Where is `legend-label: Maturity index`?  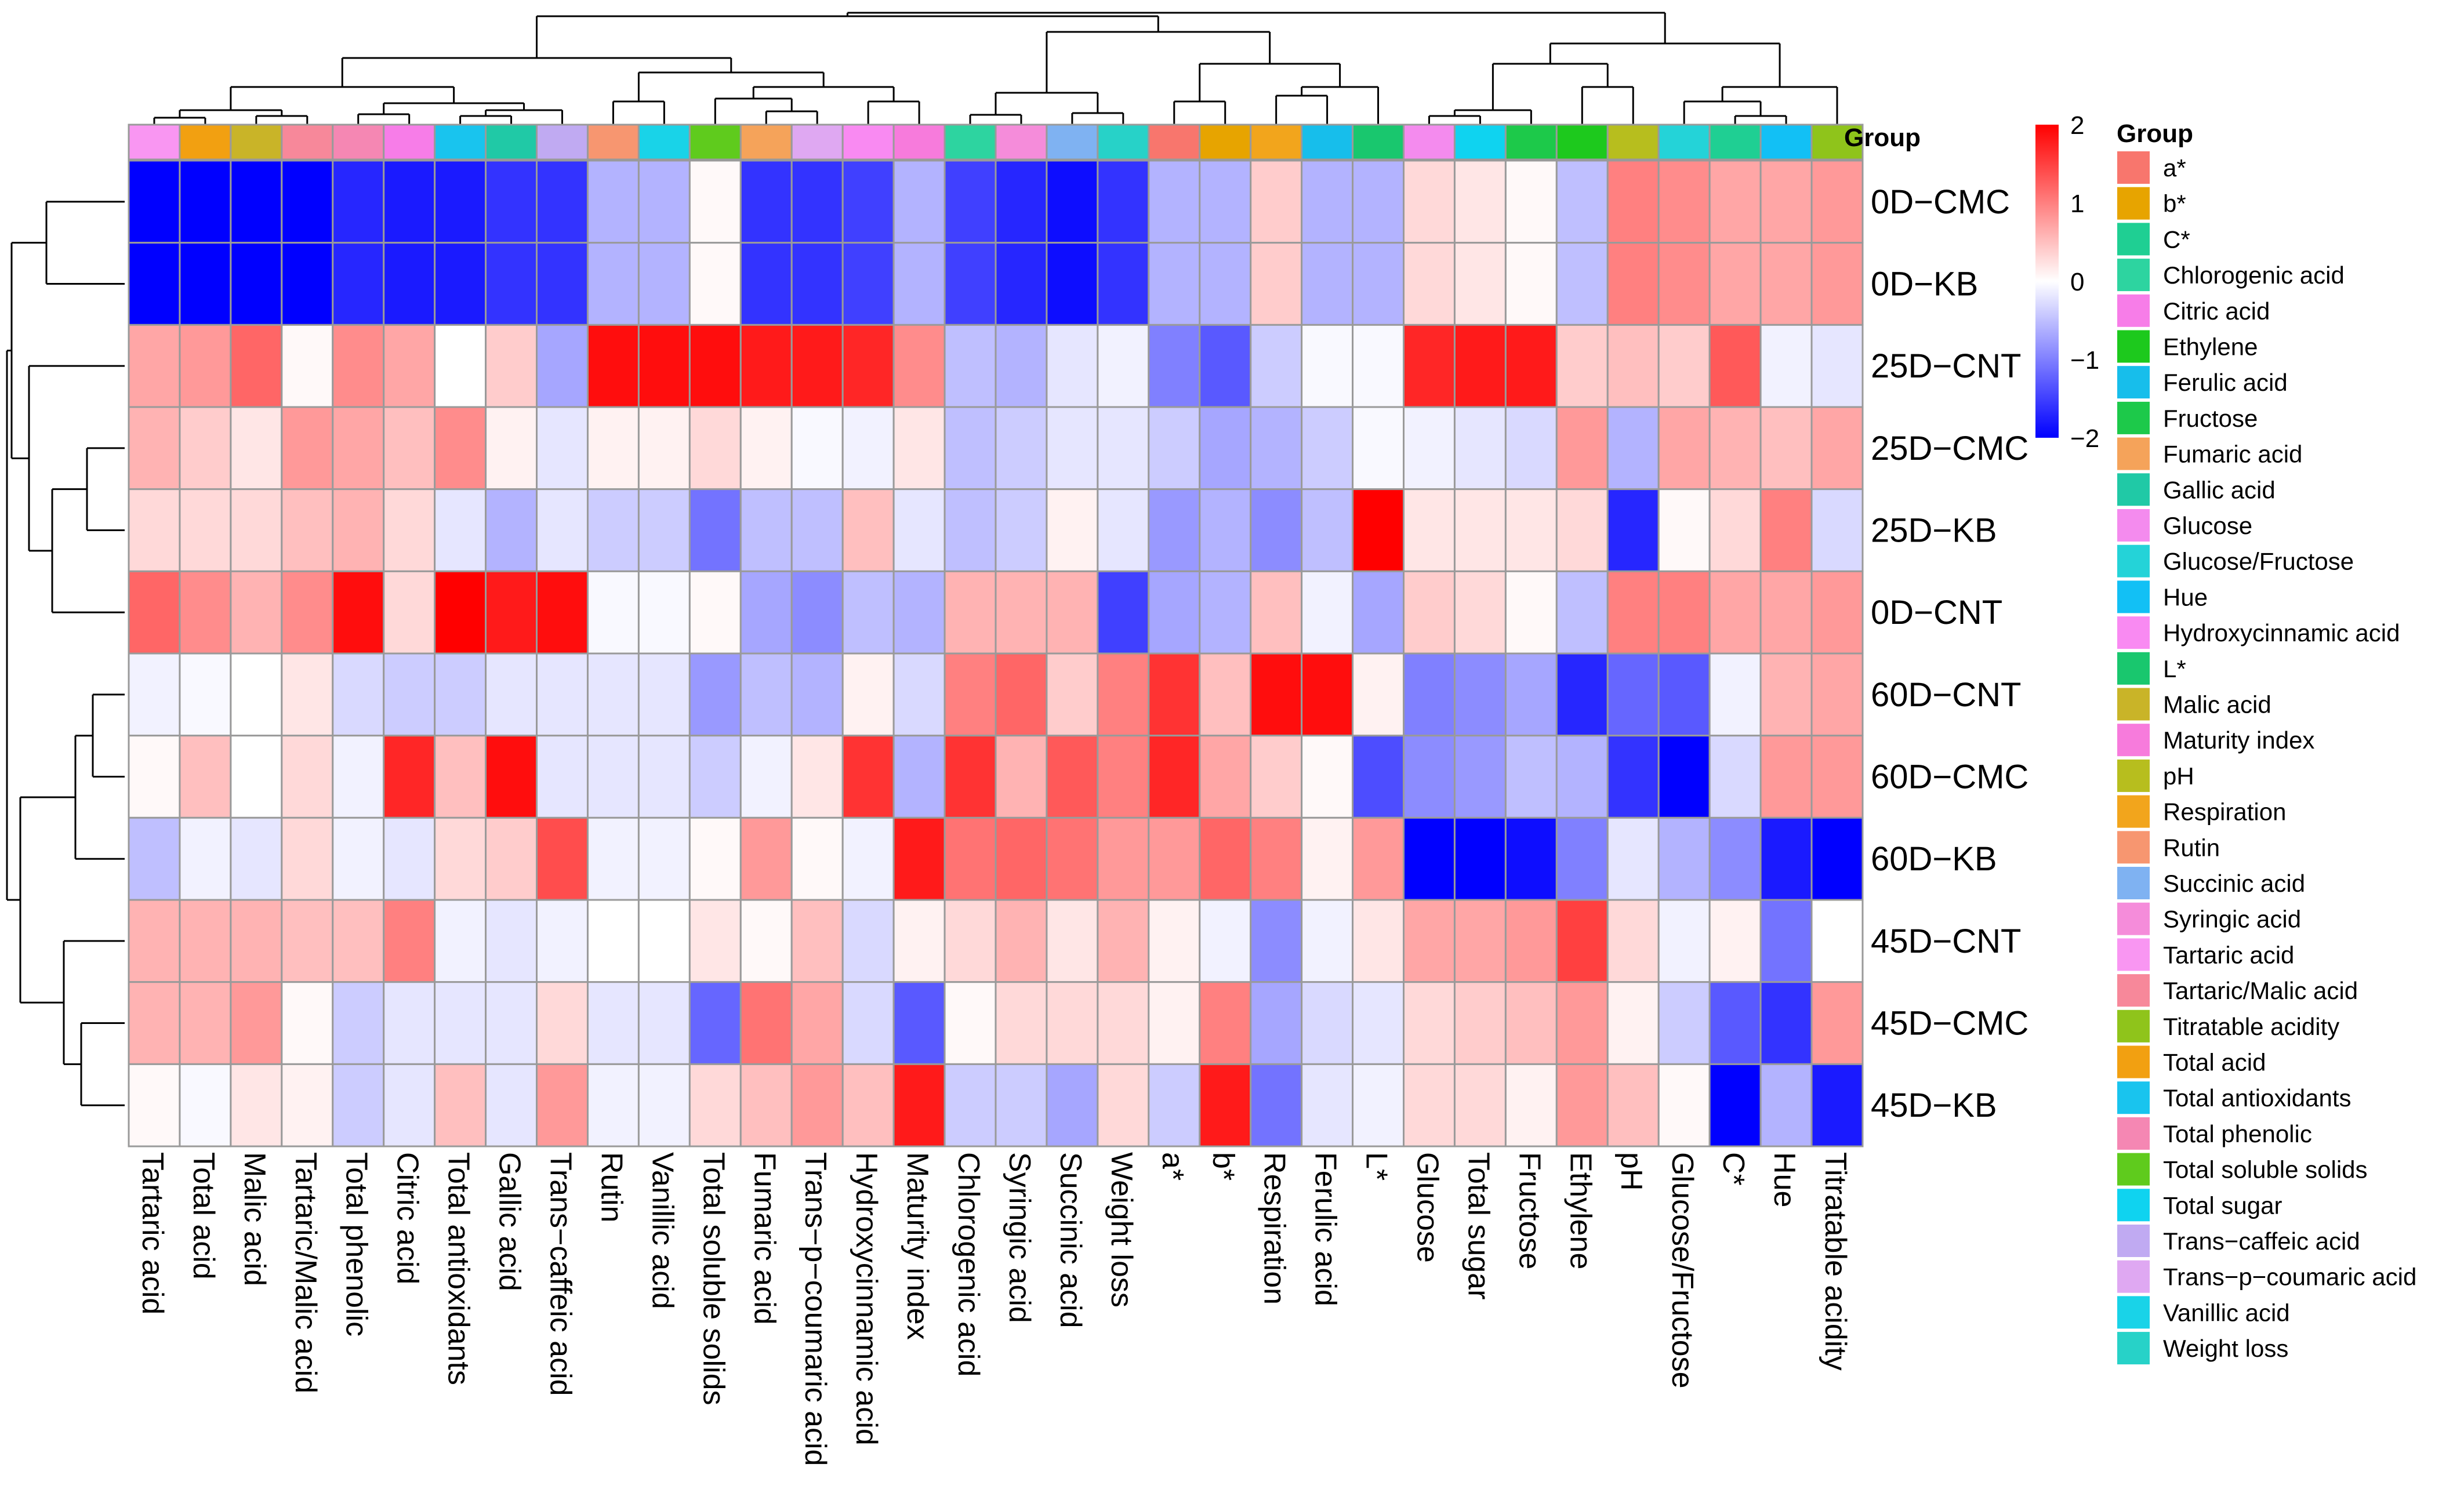 legend-label: Maturity index is located at coordinates (2238, 740).